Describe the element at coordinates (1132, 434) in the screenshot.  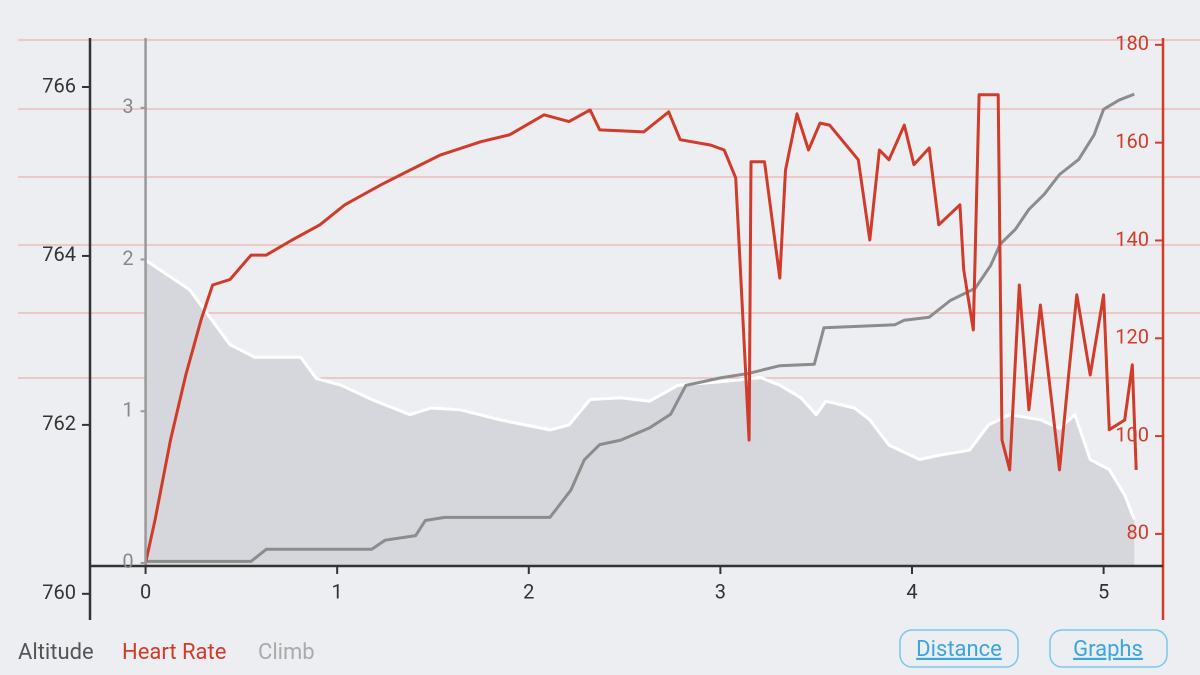
I see `y2-tick-label: 100` at that location.